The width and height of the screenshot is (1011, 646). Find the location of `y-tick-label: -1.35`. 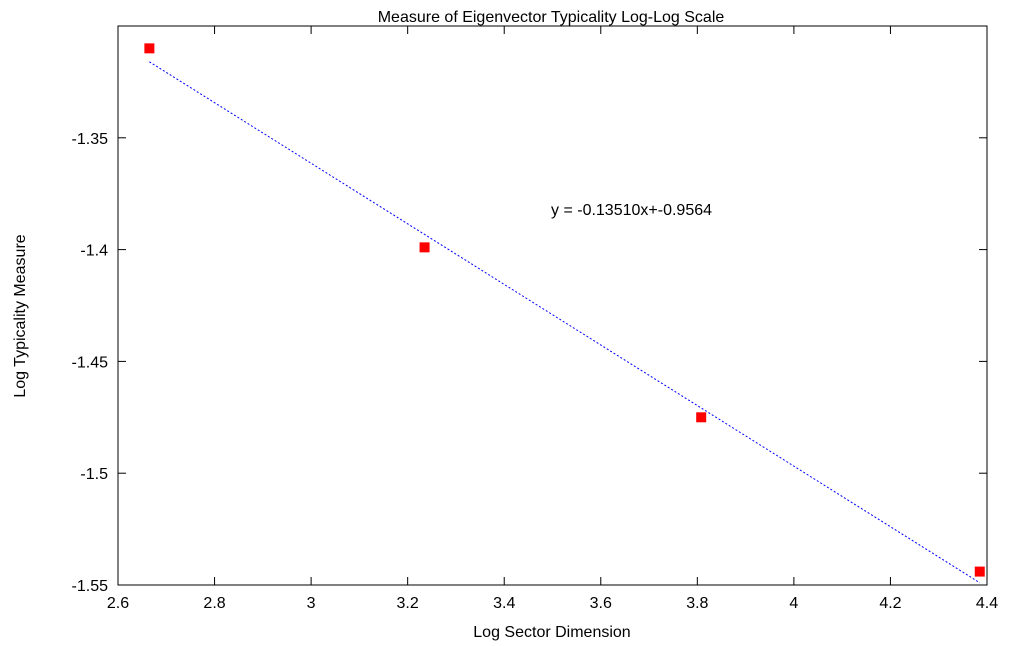

y-tick-label: -1.35 is located at coordinates (90, 139).